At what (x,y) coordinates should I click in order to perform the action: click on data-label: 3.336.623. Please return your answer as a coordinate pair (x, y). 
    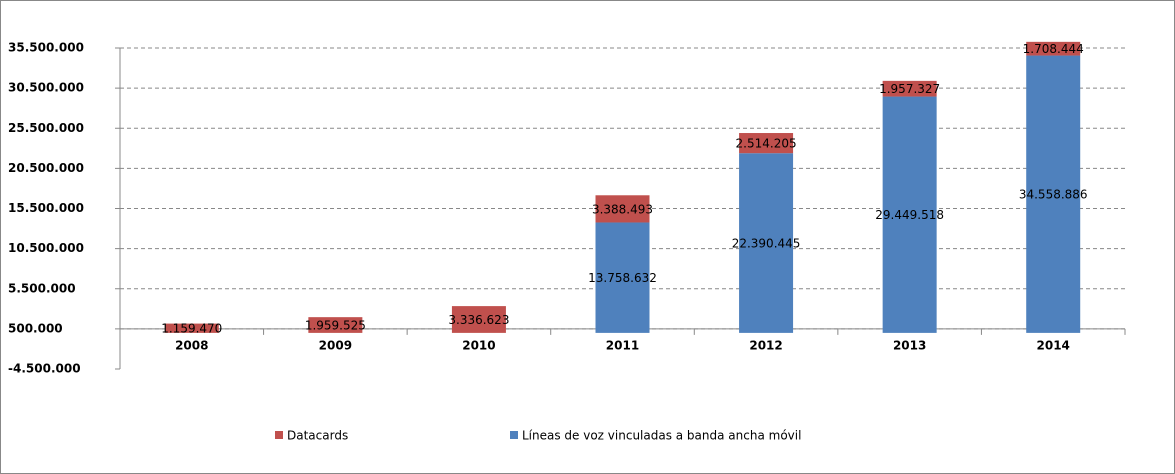
    Looking at the image, I should click on (478, 320).